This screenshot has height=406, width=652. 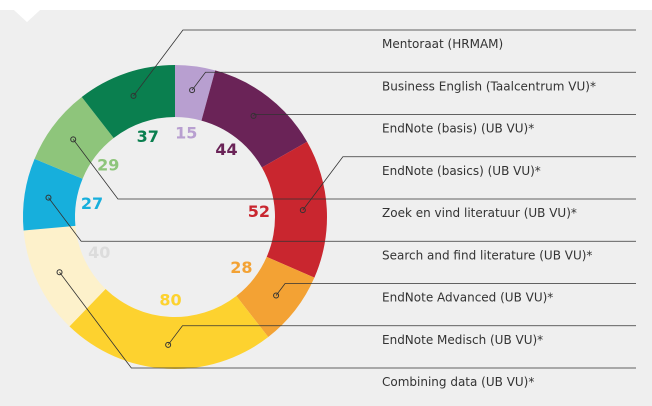 What do you see at coordinates (458, 382) in the screenshot?
I see `legend-label: Combining data (UB VU)*` at bounding box center [458, 382].